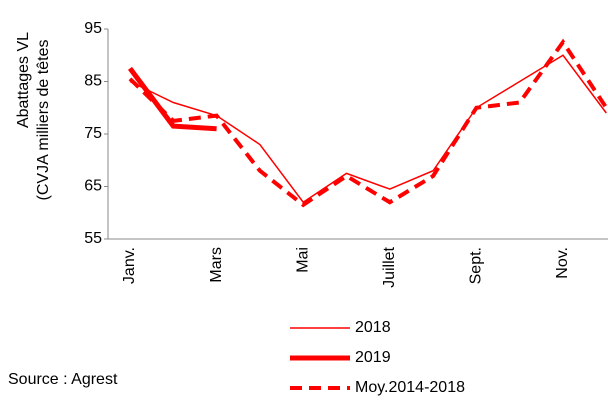 Image resolution: width=608 pixels, height=403 pixels. What do you see at coordinates (93, 238) in the screenshot?
I see `y-tick-label: 55` at bounding box center [93, 238].